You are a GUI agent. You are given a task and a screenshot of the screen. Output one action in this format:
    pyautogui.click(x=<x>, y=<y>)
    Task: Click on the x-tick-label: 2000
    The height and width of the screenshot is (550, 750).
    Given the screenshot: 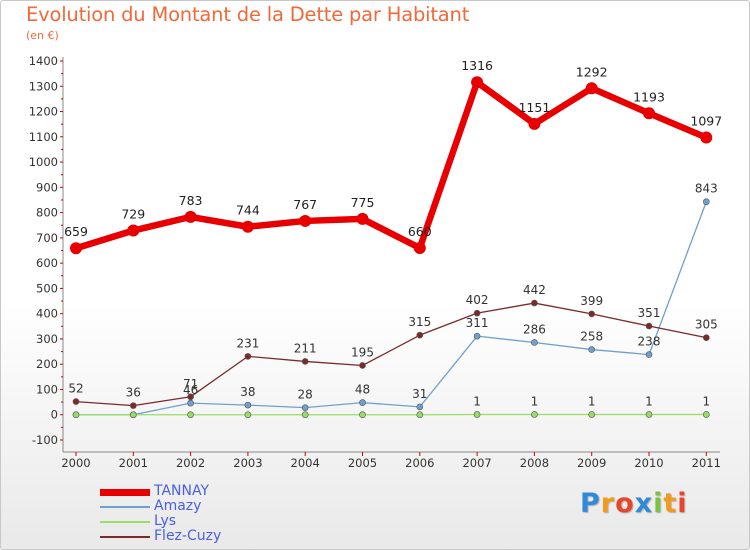 What is the action you would take?
    pyautogui.click(x=75, y=463)
    